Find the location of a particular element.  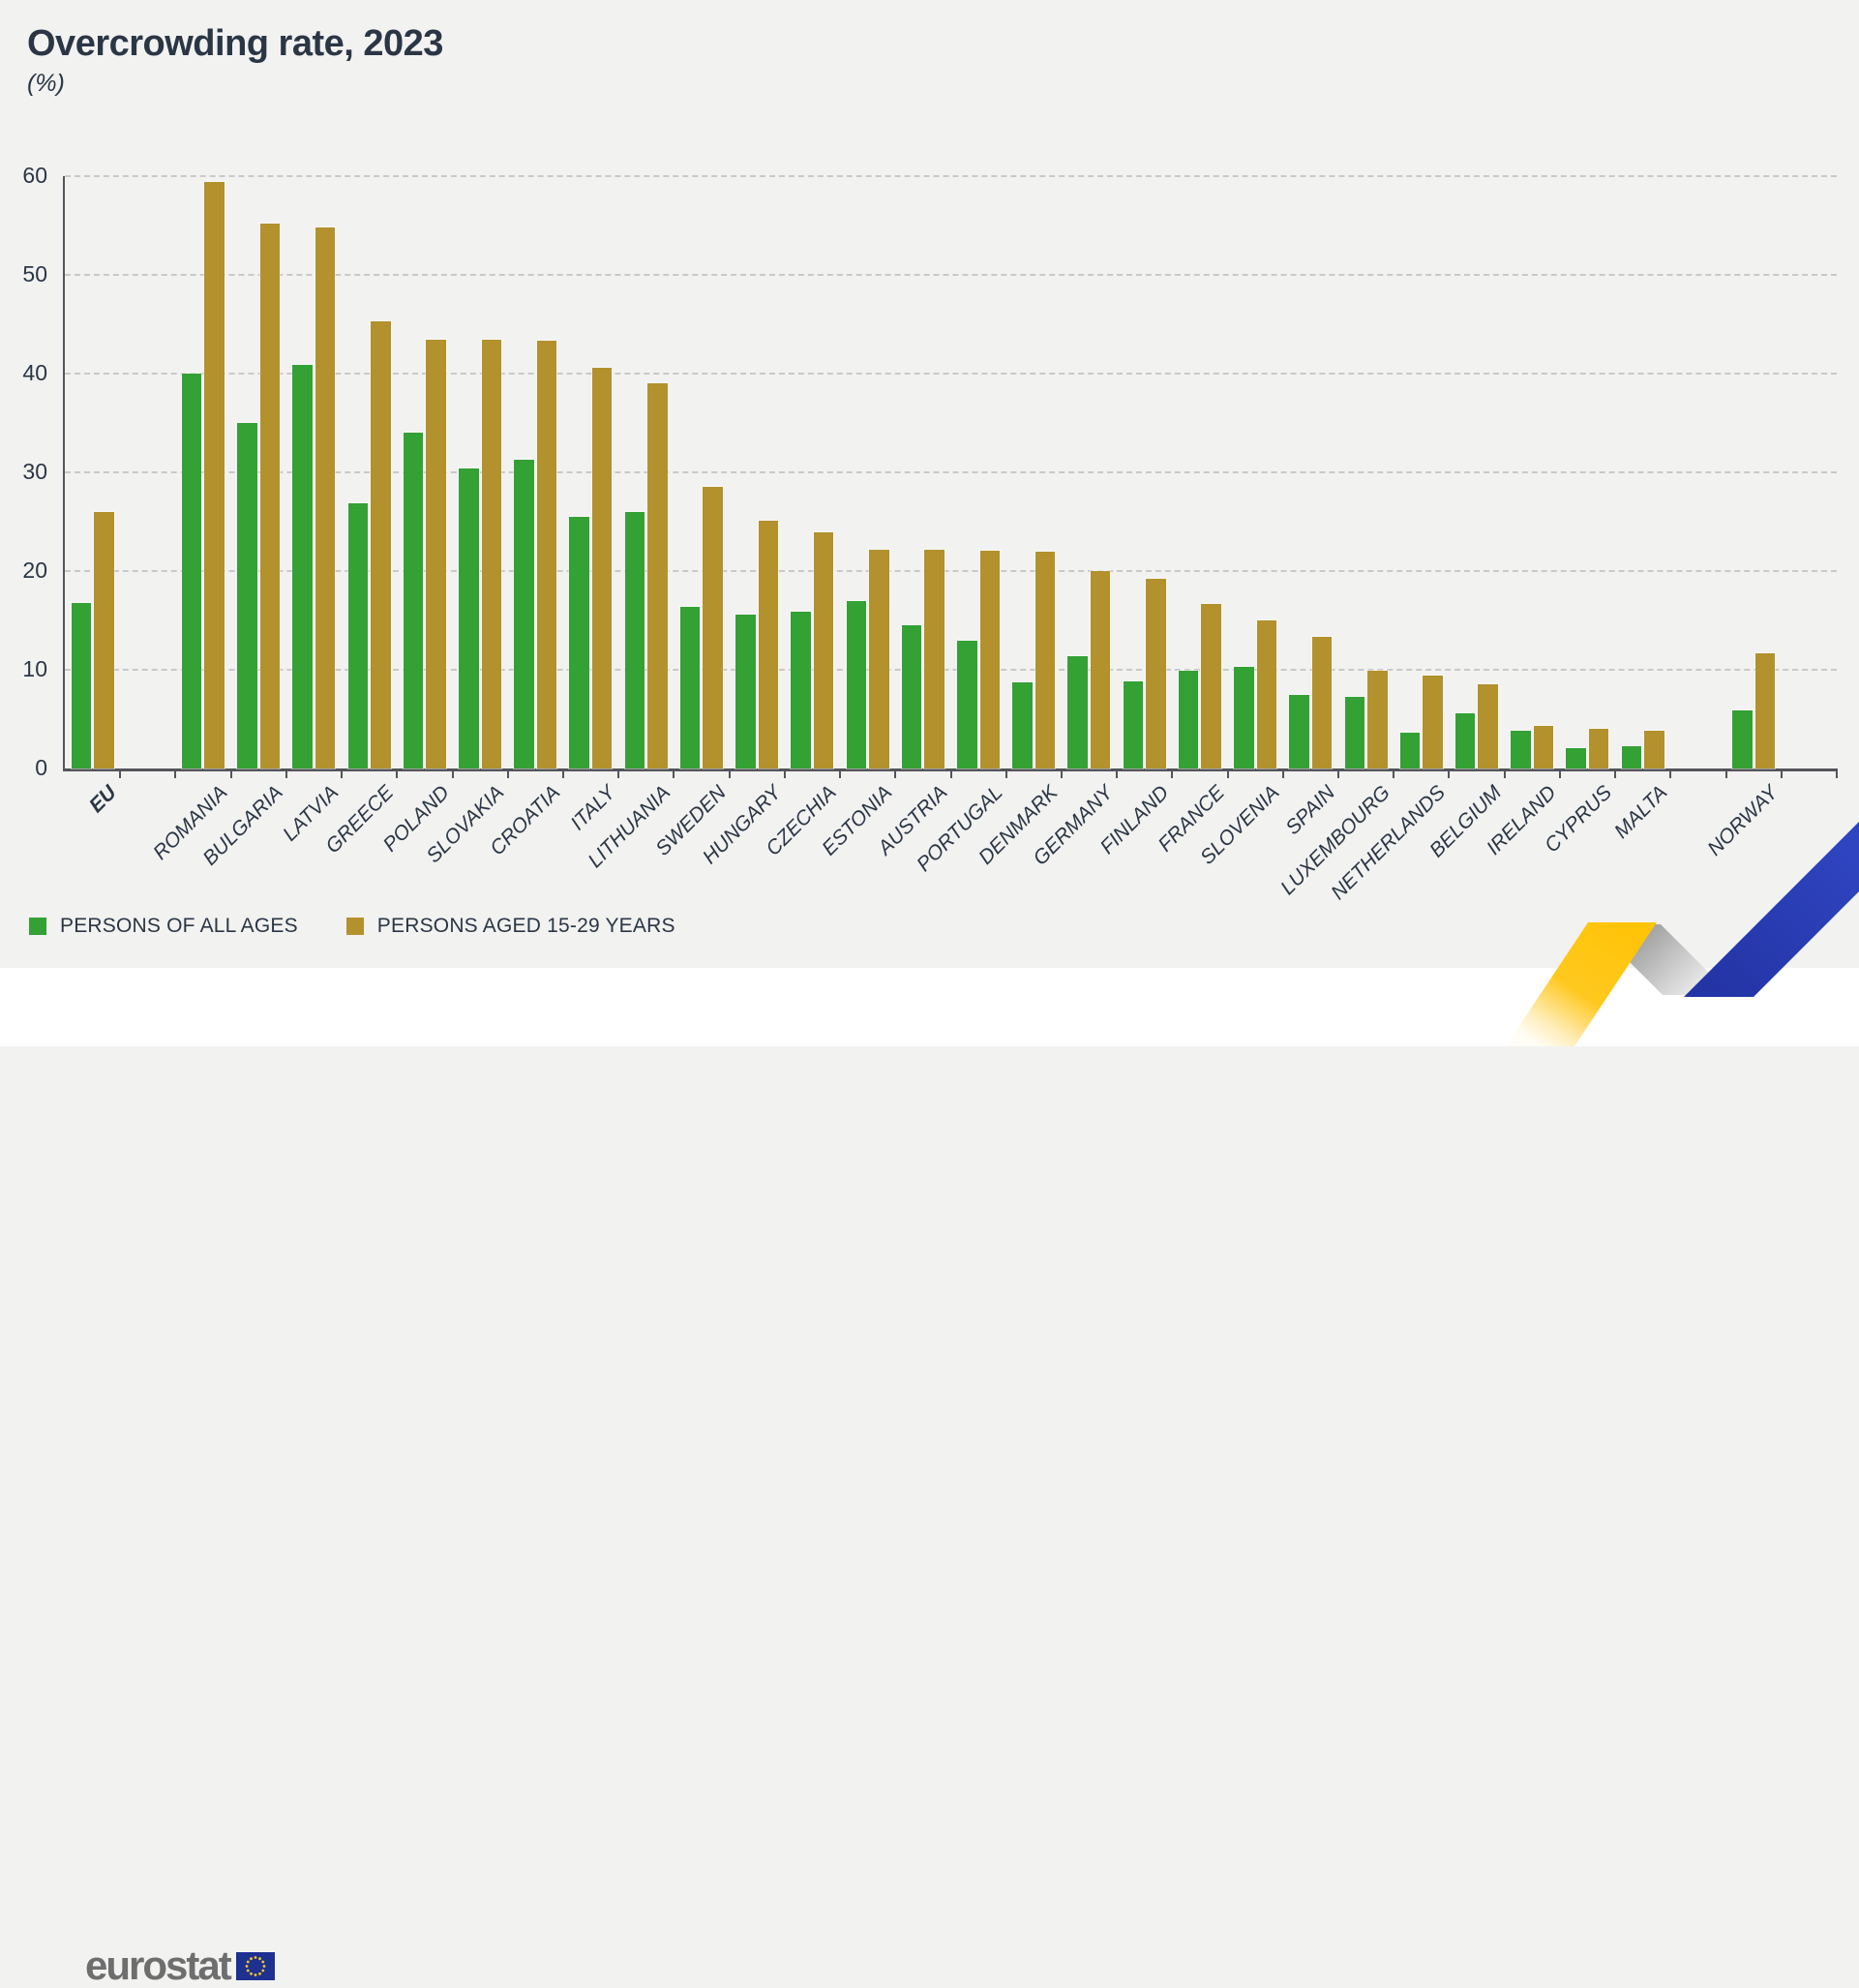

y-axis-label-50: 50 is located at coordinates (34, 273).